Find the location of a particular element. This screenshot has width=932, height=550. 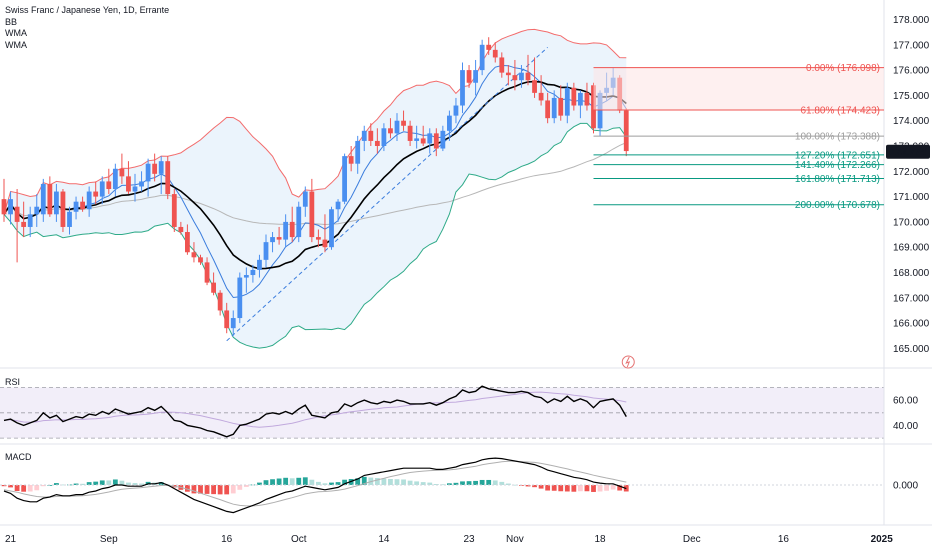

macd-line is located at coordinates (315, 485).